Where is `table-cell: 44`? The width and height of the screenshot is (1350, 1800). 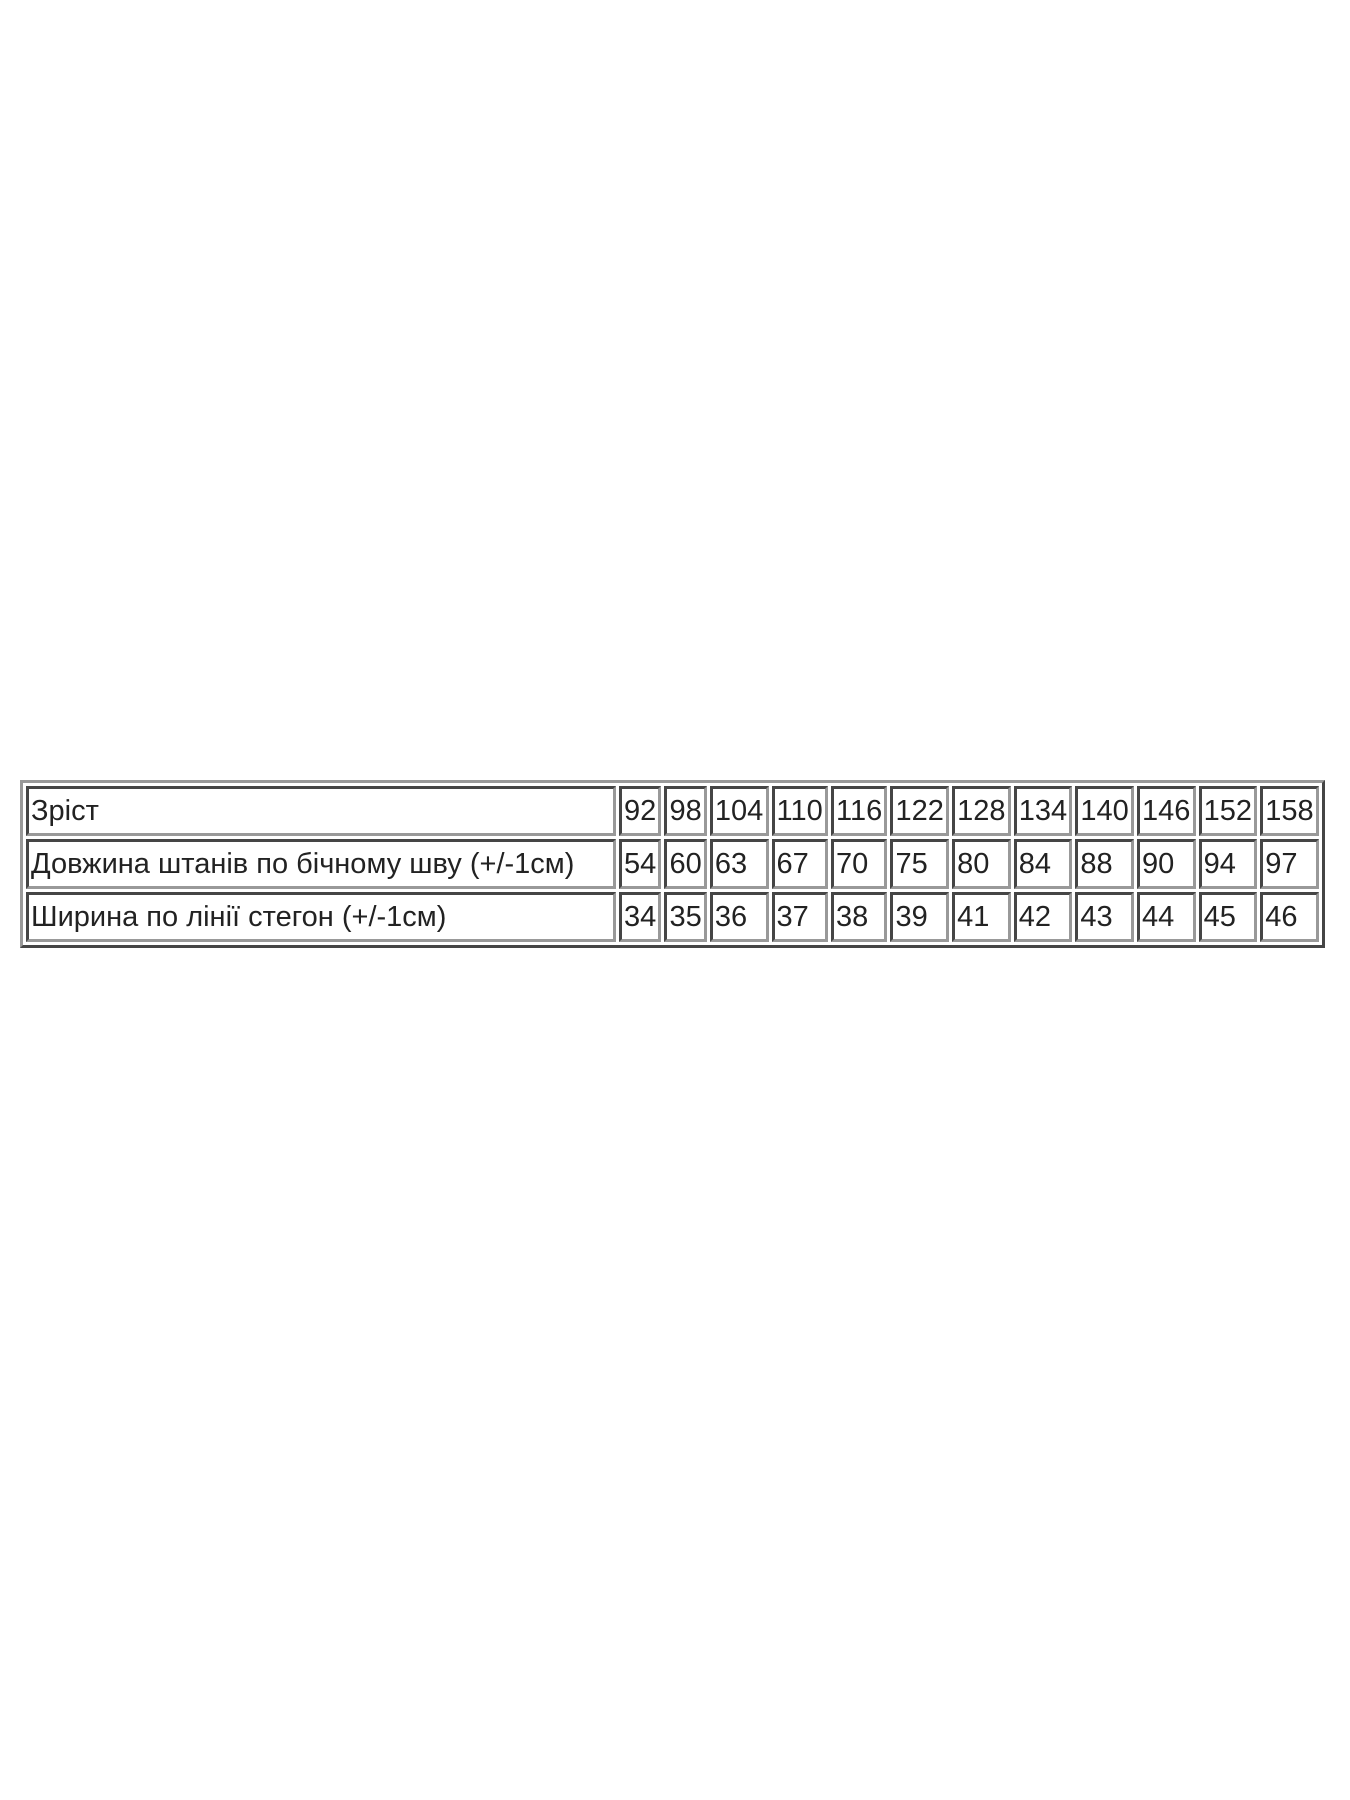
table-cell: 44 is located at coordinates (1166, 917).